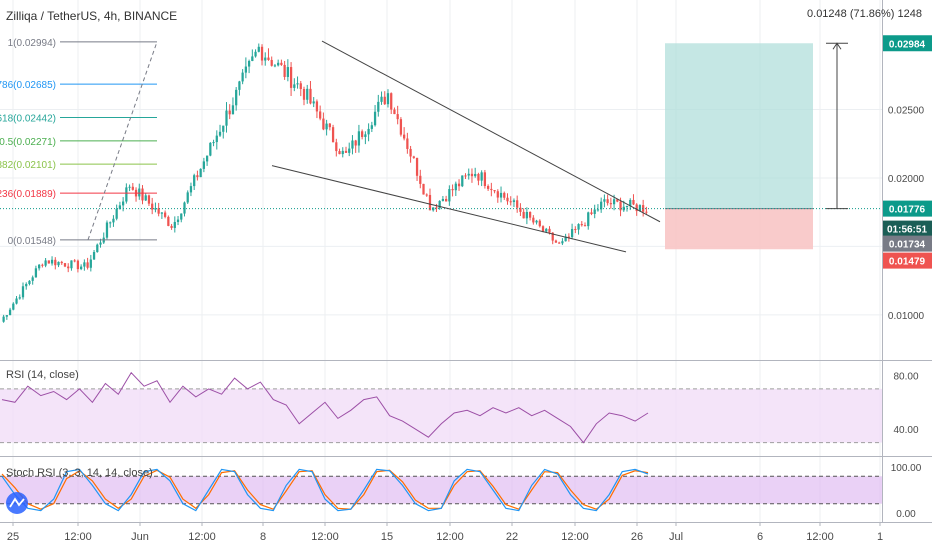 This screenshot has width=932, height=550. Describe the element at coordinates (28, 194) in the screenshot. I see `fib-level-label: 0.236(0.01889)` at that location.